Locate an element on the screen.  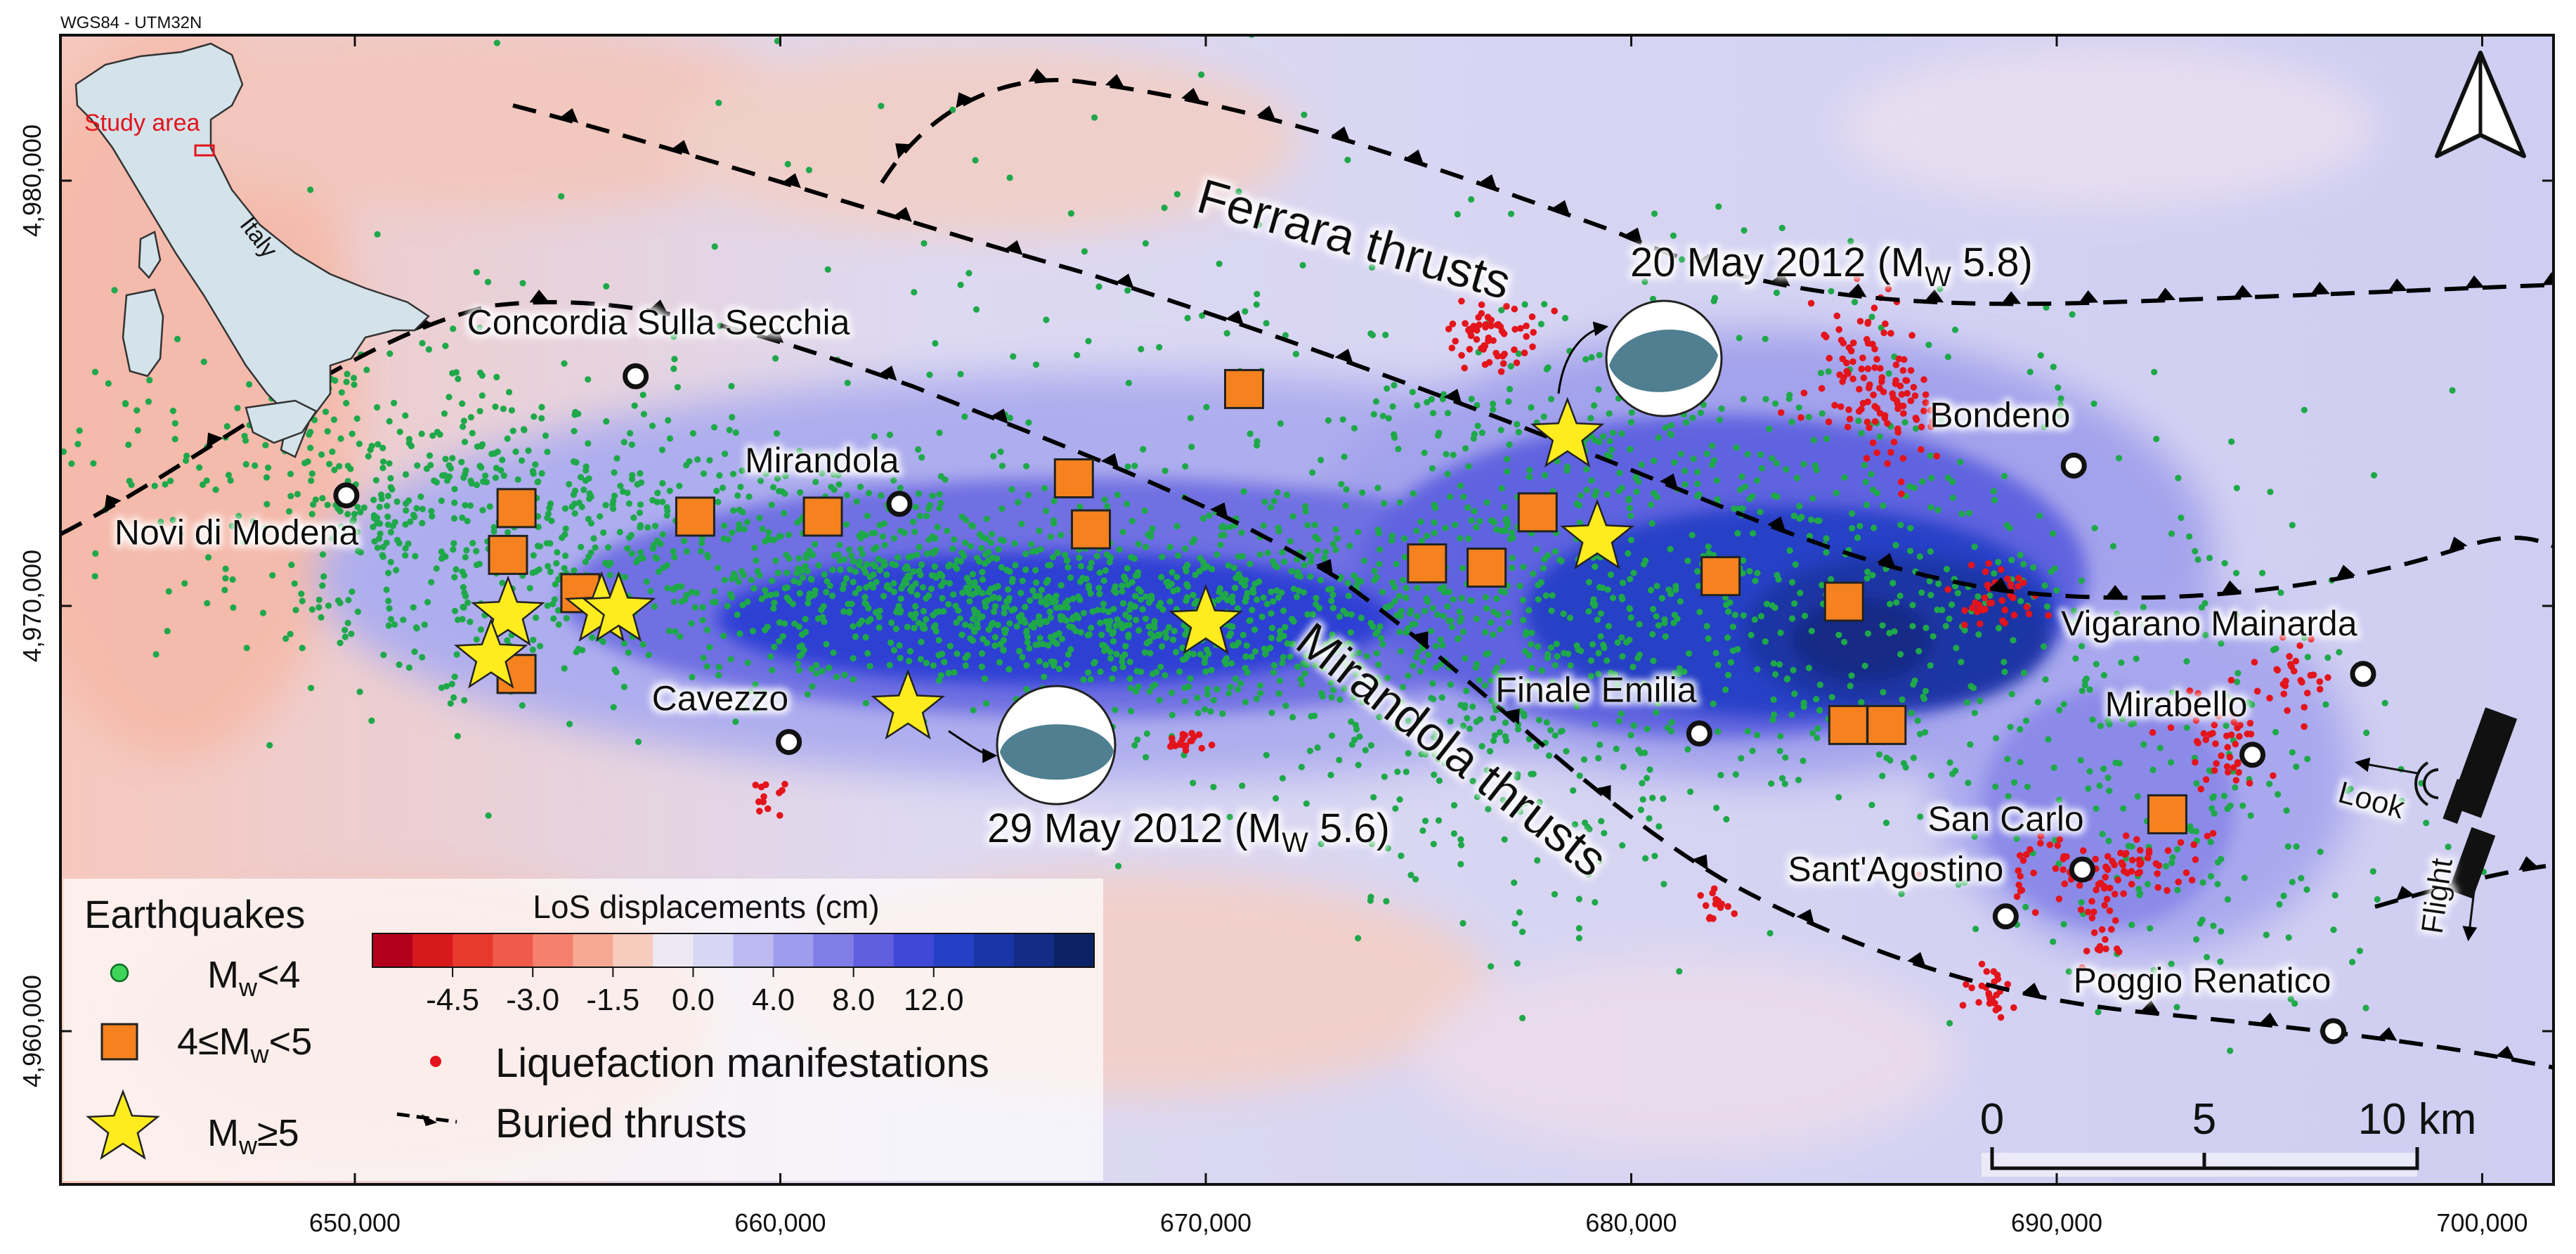
thrust-tooth is located at coordinates (2089, 297).